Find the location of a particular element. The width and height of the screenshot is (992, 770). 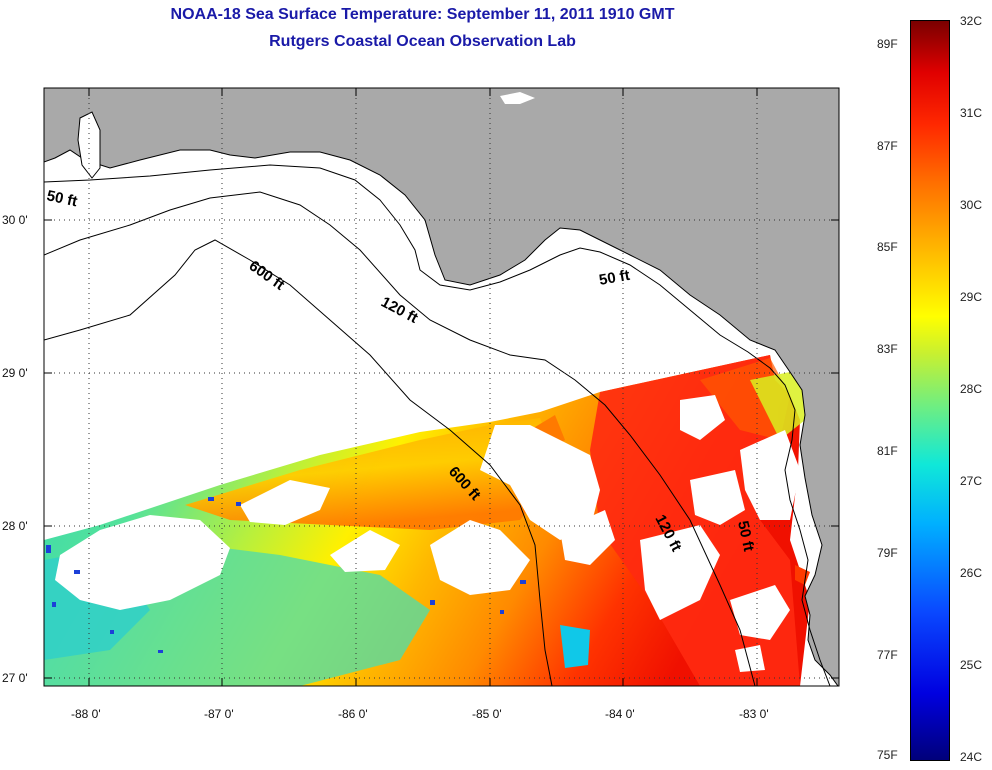

colorbar-f-83: 83F is located at coordinates (887, 349).